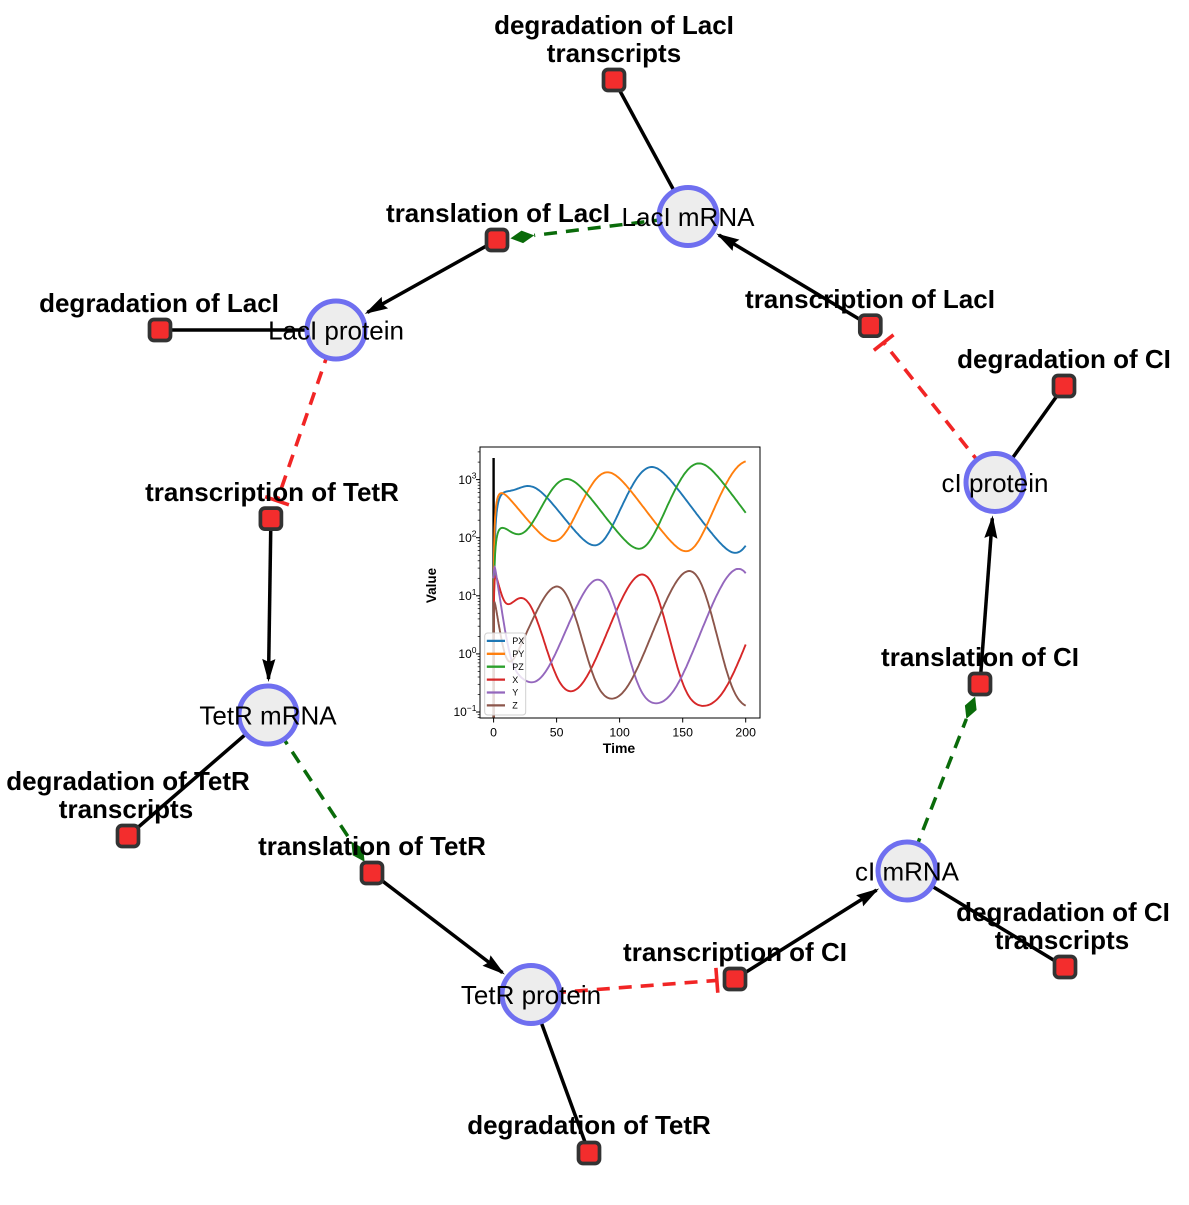 This screenshot has width=1189, height=1205. Describe the element at coordinates (336, 331) in the screenshot. I see `svg-text: LacI protein` at that location.